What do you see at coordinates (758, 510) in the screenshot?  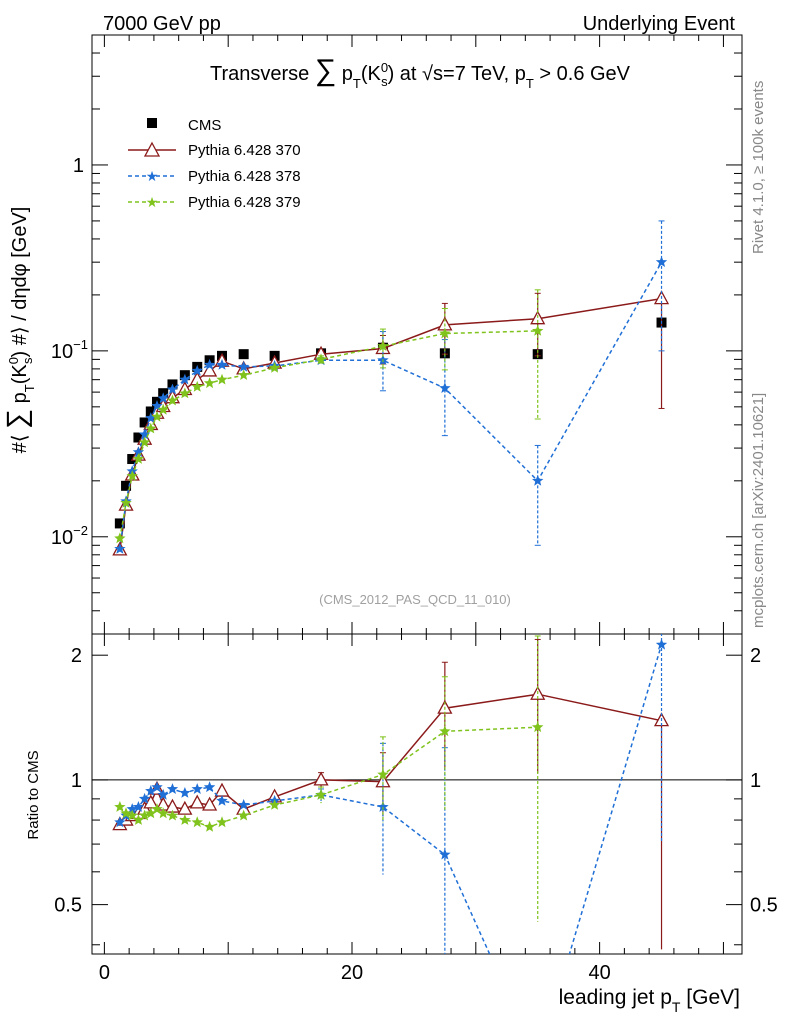 I see `side-mcplots-text: mcplots.cern.ch [arXiv:2401.10621]` at bounding box center [758, 510].